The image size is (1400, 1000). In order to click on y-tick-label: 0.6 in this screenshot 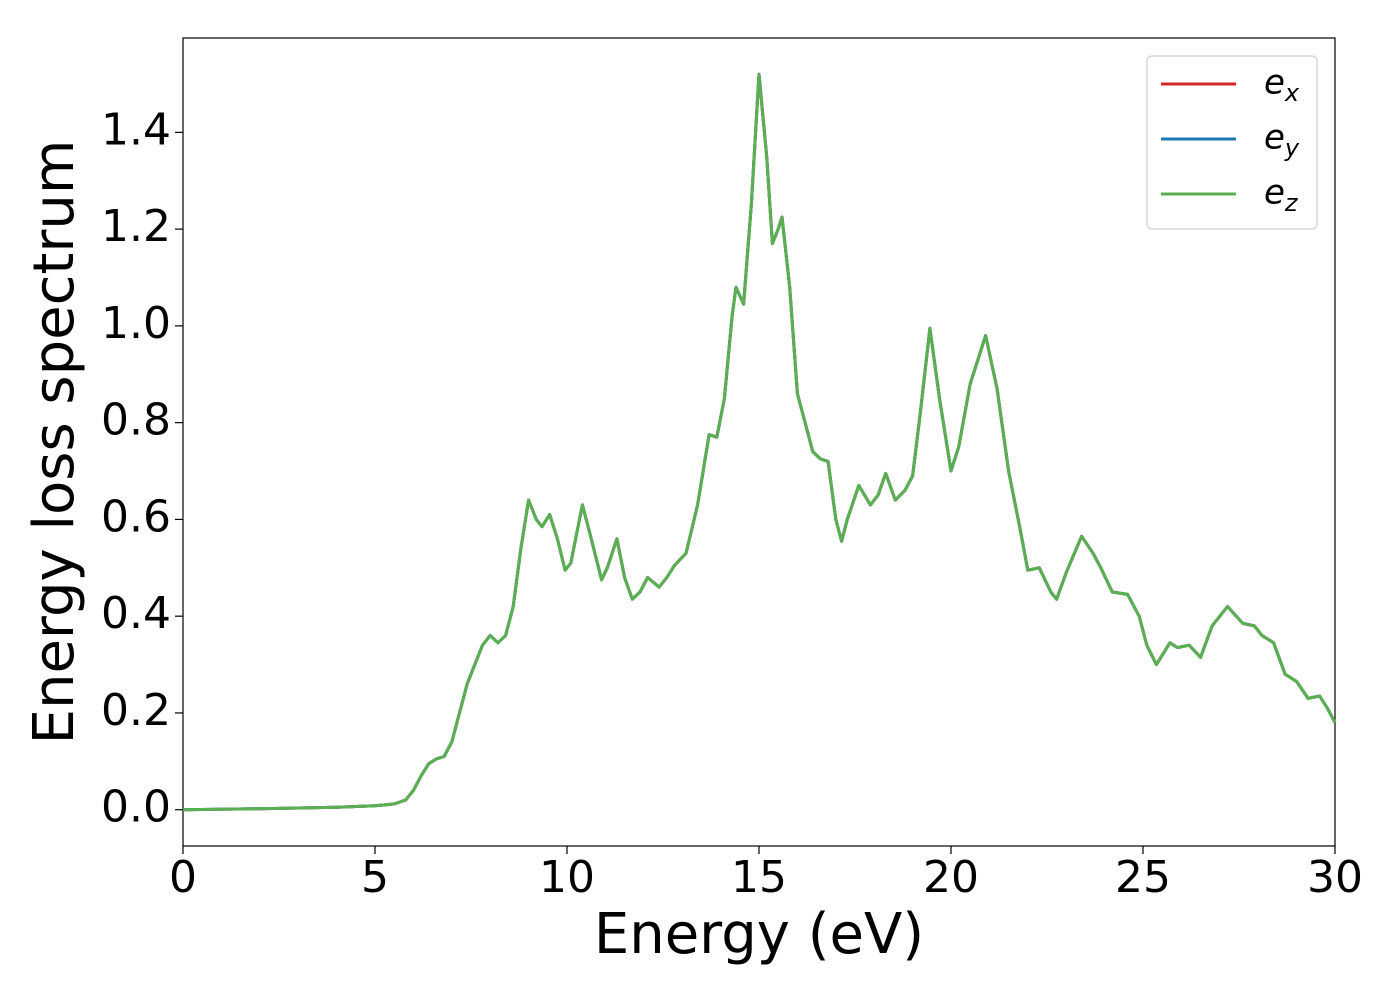, I will do `click(136, 516)`.